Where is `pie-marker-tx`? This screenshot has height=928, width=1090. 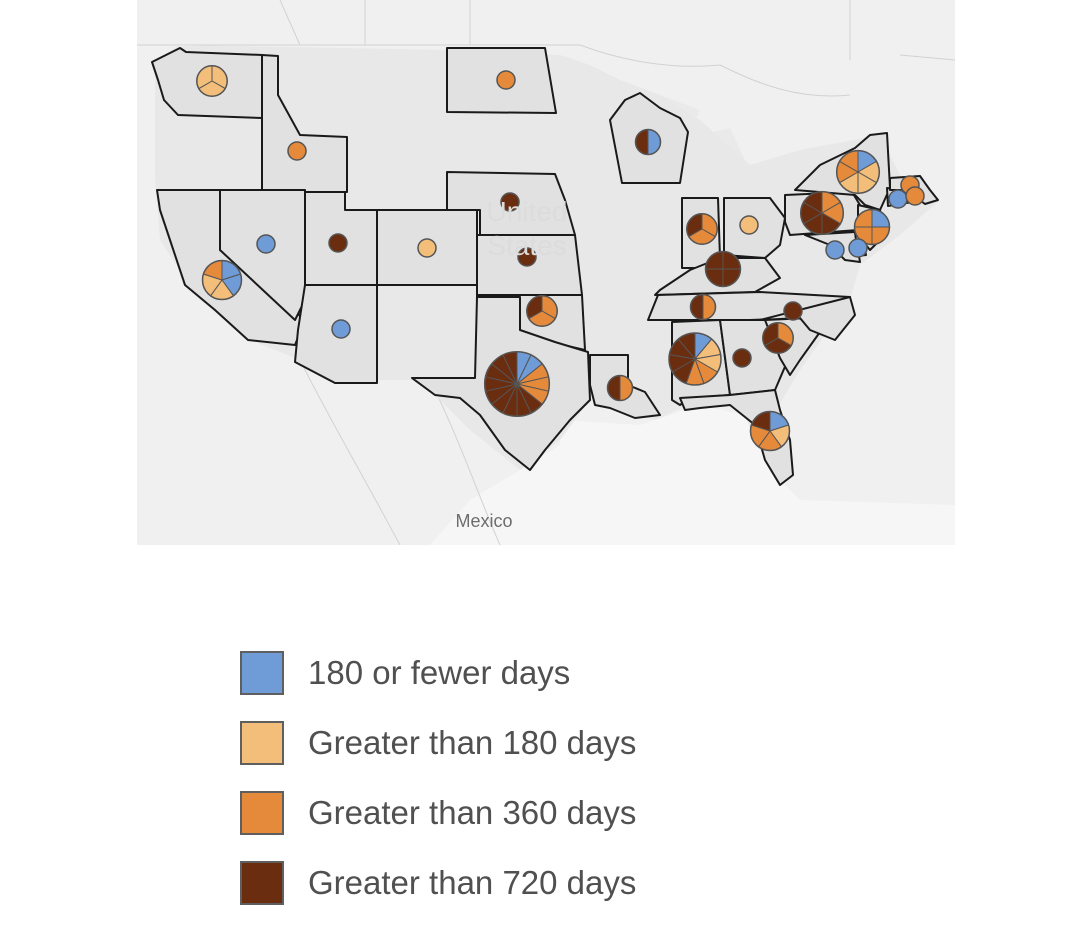
pie-marker-tx is located at coordinates (517, 384).